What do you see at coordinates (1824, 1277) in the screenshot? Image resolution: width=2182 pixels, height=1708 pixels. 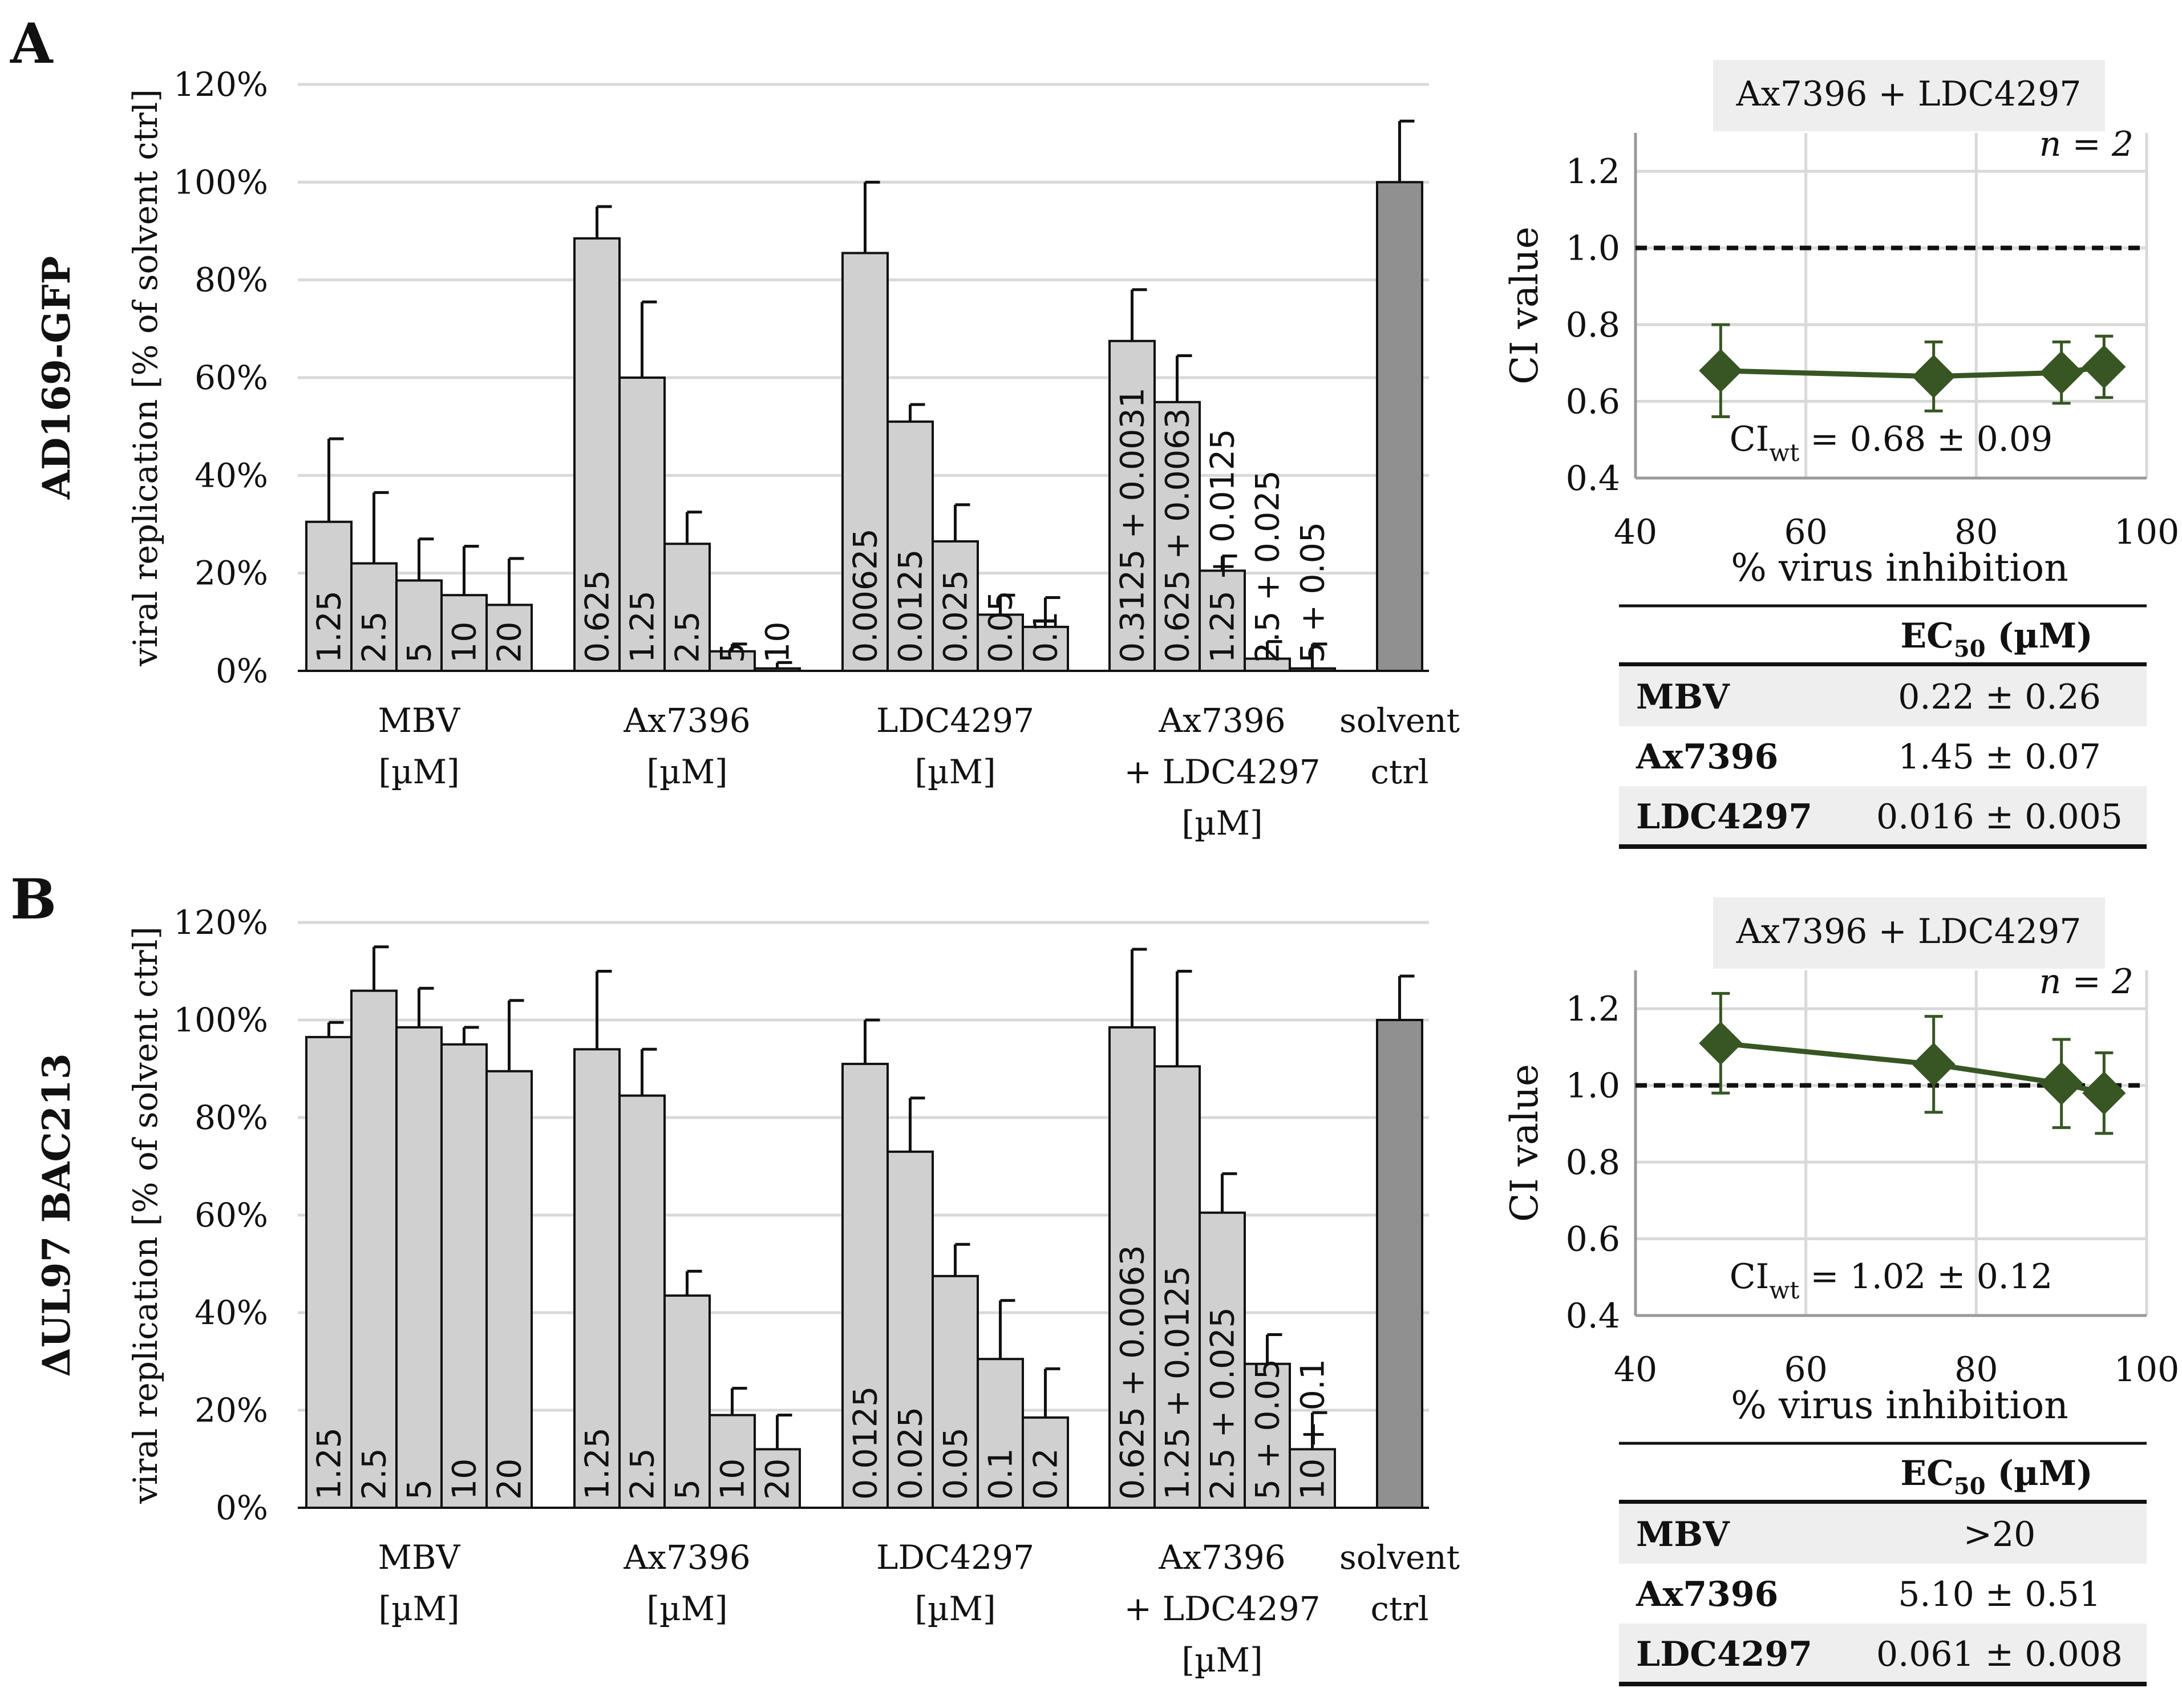 I see `ci-equals: =` at bounding box center [1824, 1277].